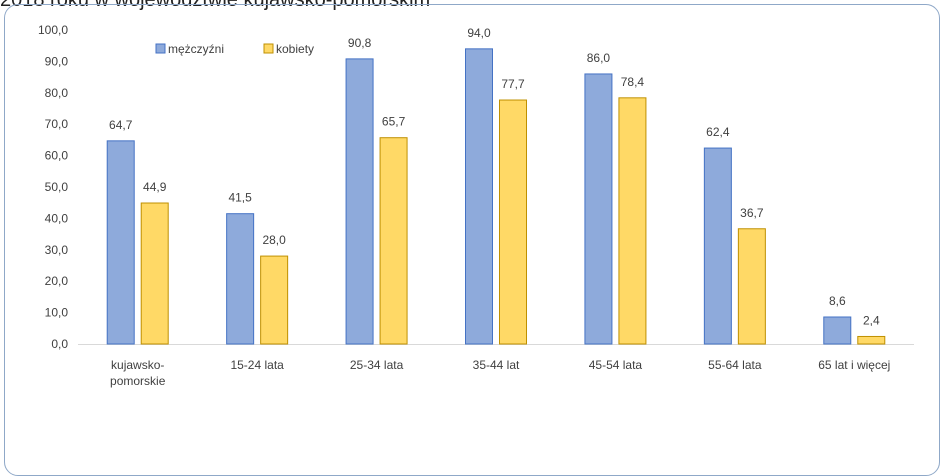 This screenshot has width=946, height=476. I want to click on y-tick-label: 0,0, so click(59, 344).